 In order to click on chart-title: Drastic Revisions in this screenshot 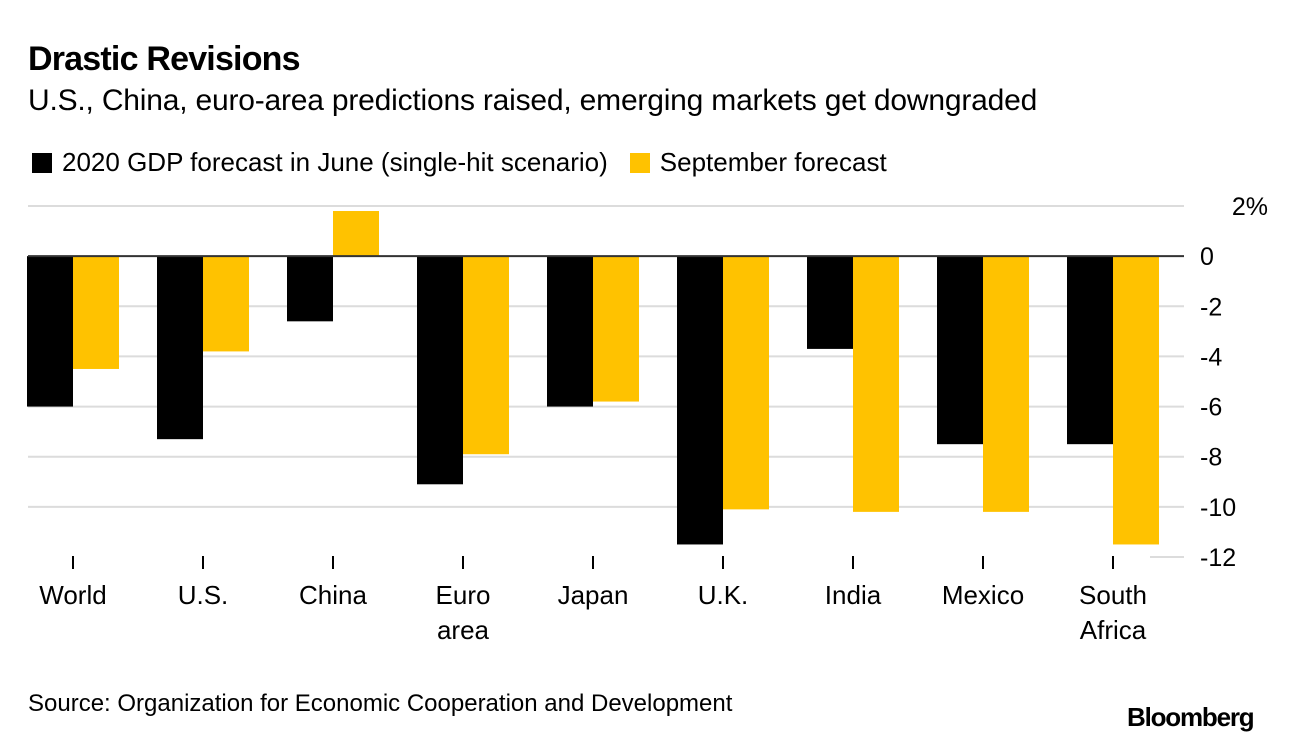, I will do `click(164, 59)`.